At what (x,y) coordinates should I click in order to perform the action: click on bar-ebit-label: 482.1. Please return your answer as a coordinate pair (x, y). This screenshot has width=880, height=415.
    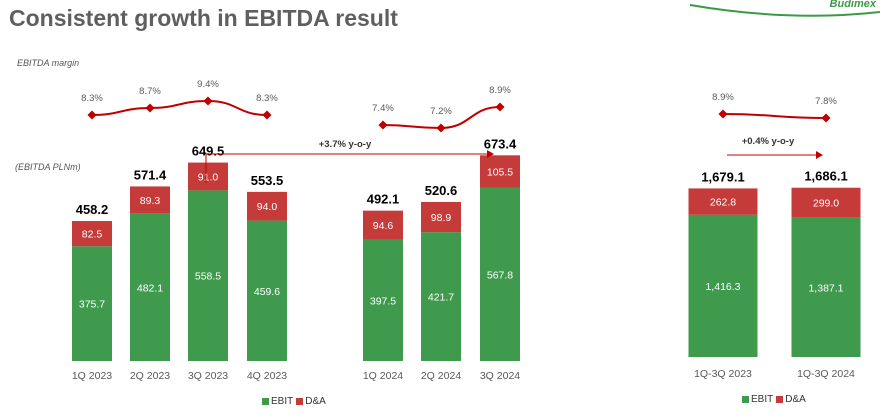
    Looking at the image, I should click on (150, 288).